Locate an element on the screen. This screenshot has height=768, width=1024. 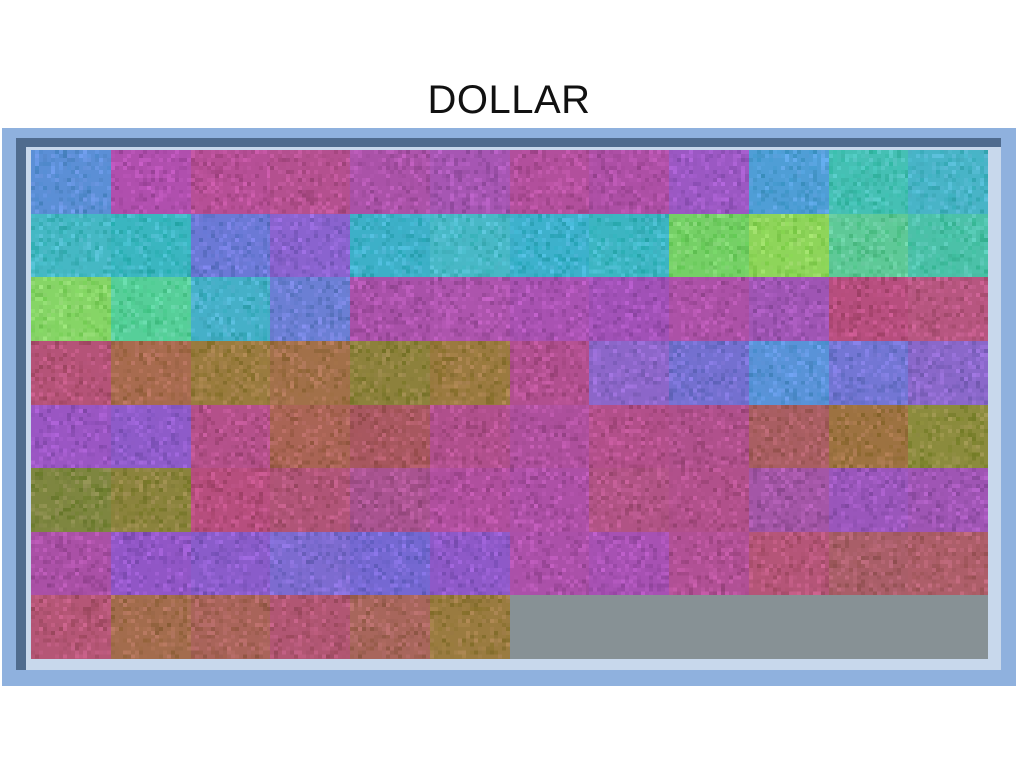
tile-r3-c6 is located at coordinates (469, 309).